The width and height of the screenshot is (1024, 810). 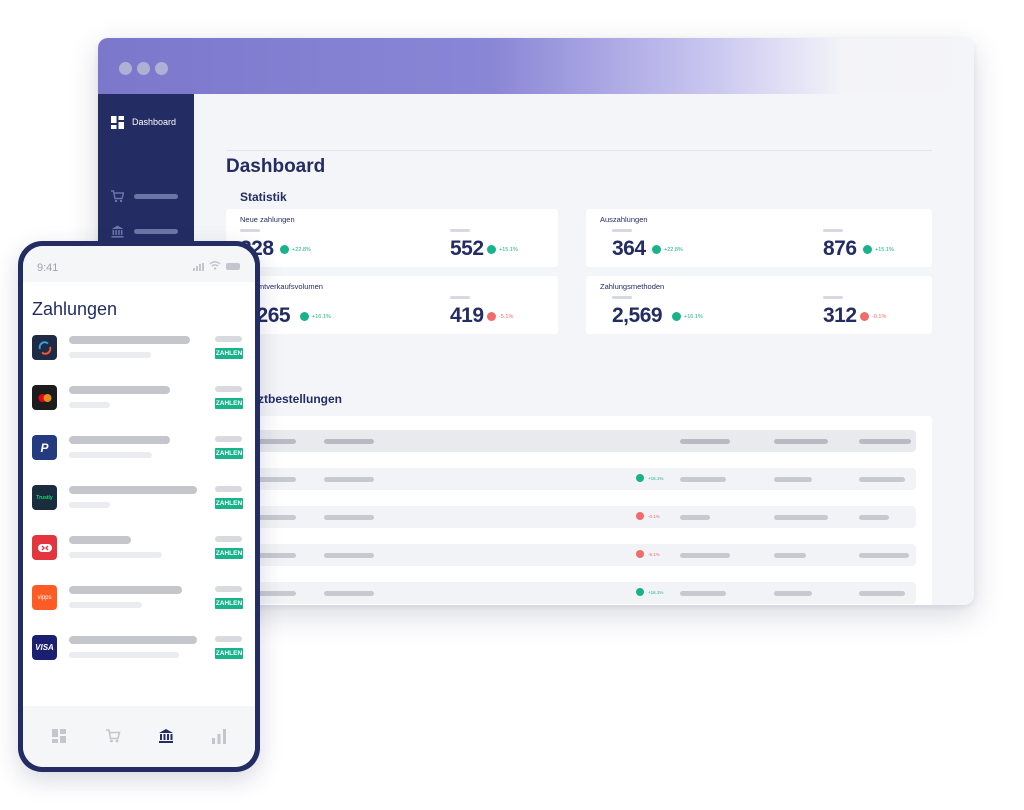 I want to click on payment-item: Trustly ZAHLEN, so click(x=139, y=503).